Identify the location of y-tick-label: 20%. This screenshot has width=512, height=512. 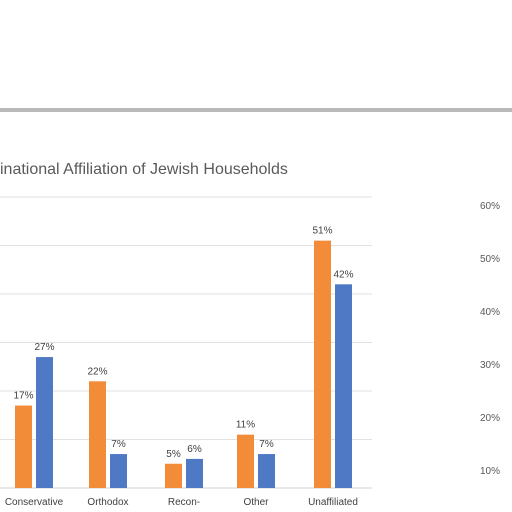
(490, 418).